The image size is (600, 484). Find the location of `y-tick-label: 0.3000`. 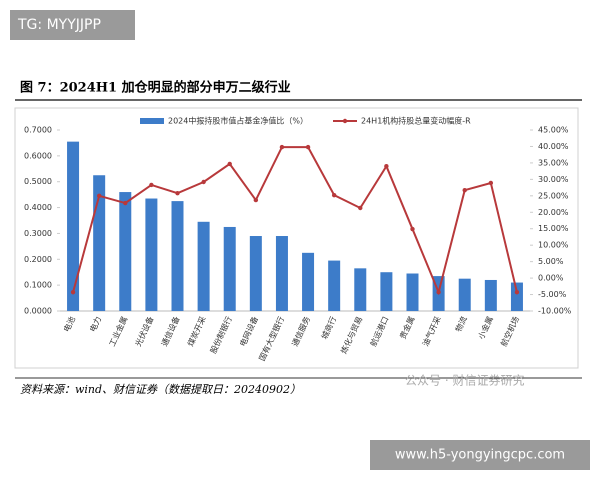

y-tick-label: 0.3000 is located at coordinates (38, 233).